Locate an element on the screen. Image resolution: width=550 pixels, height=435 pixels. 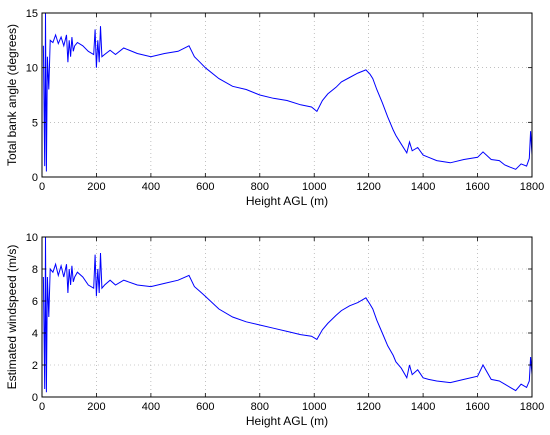
windspeed-x-tick-label: 800 is located at coordinates (260, 407).